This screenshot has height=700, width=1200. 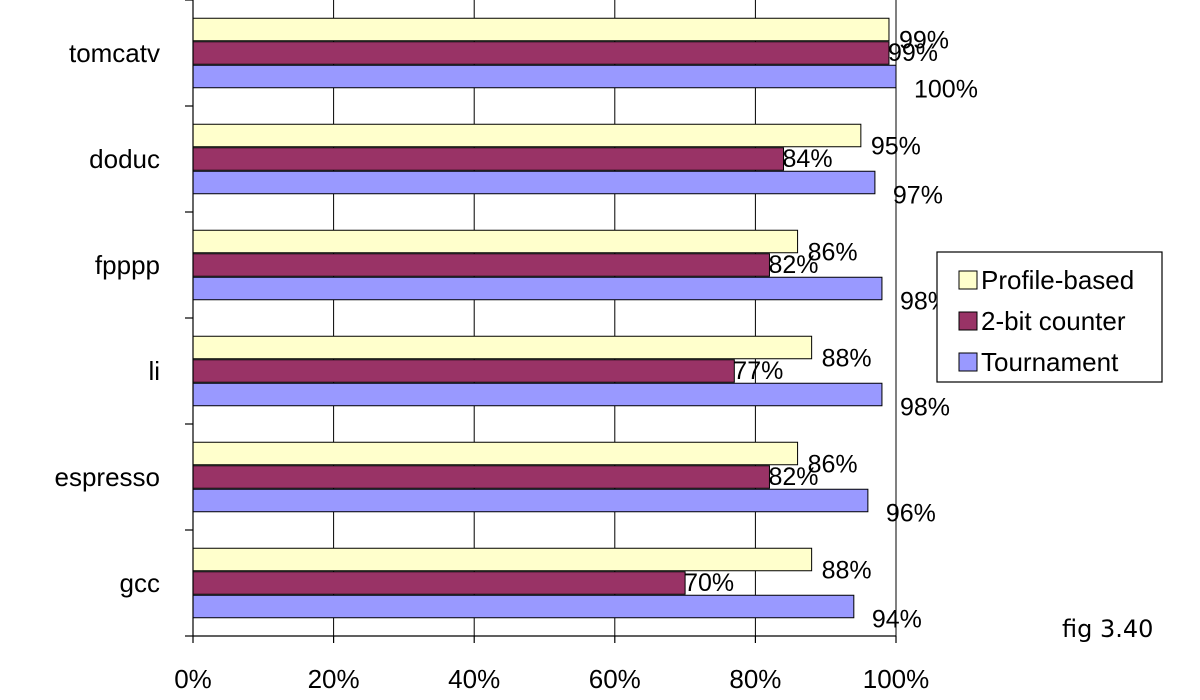 What do you see at coordinates (758, 371) in the screenshot?
I see `data-label: 77%` at bounding box center [758, 371].